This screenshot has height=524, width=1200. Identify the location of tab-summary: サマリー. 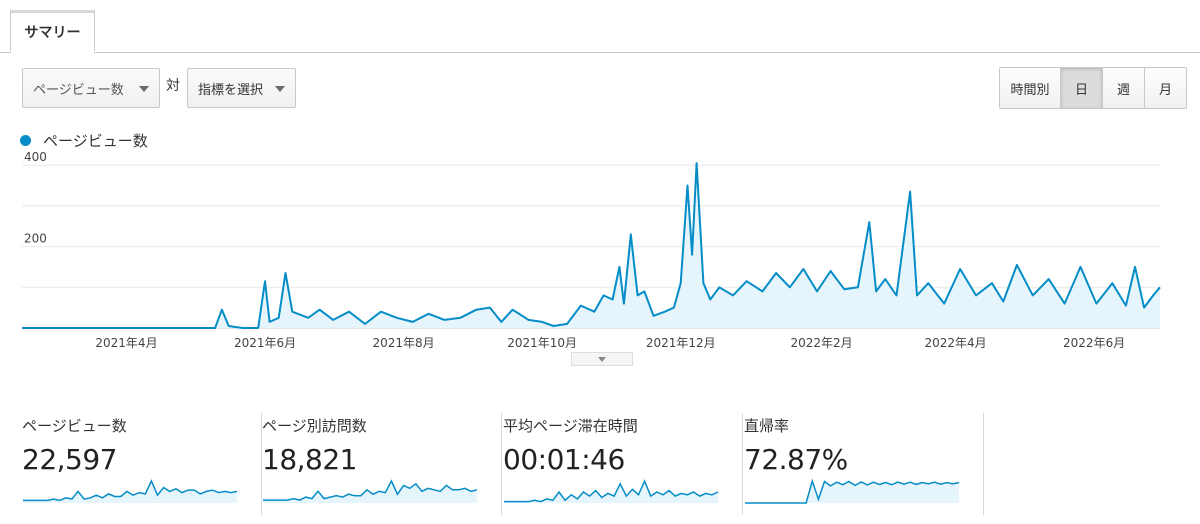
(52, 31).